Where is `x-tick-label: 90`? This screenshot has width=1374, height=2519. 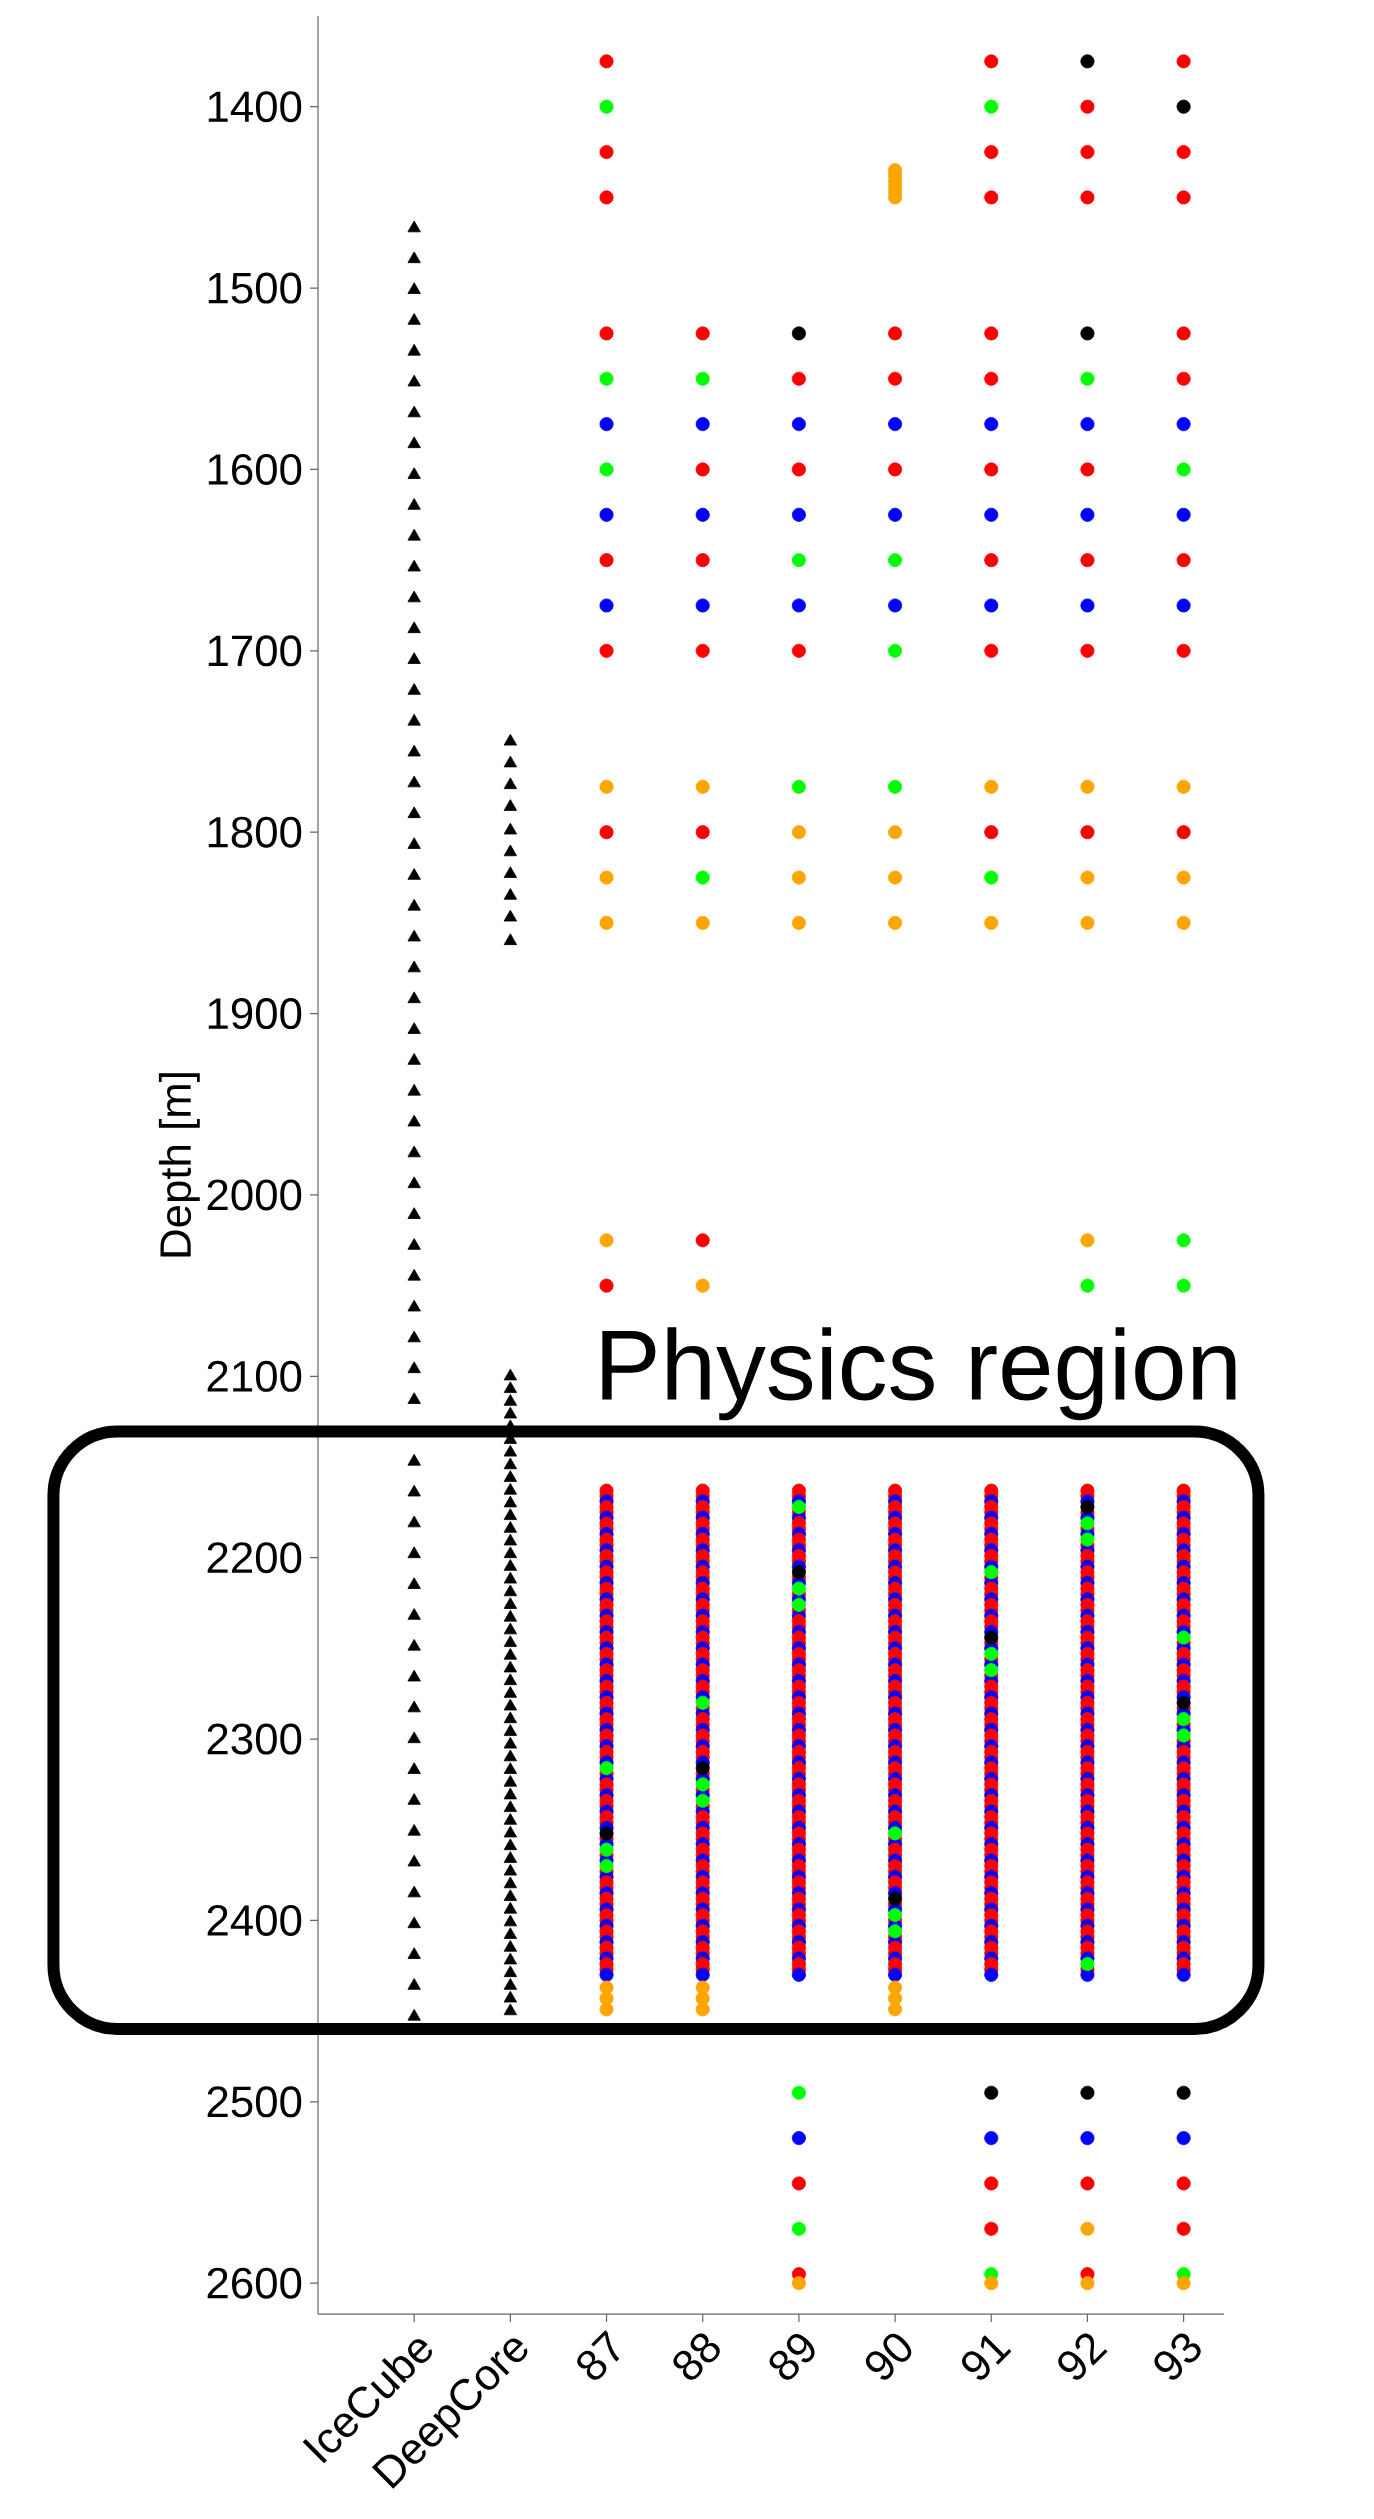 x-tick-label: 90 is located at coordinates (888, 2356).